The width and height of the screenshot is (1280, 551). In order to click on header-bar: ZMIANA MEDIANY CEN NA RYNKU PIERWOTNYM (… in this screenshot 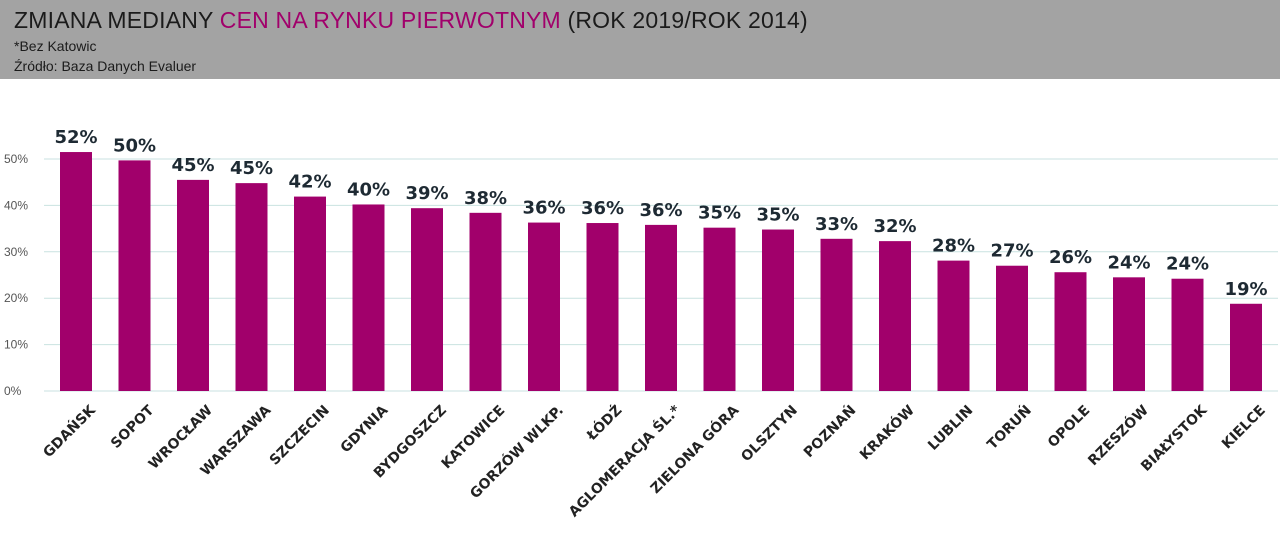, I will do `click(640, 39)`.